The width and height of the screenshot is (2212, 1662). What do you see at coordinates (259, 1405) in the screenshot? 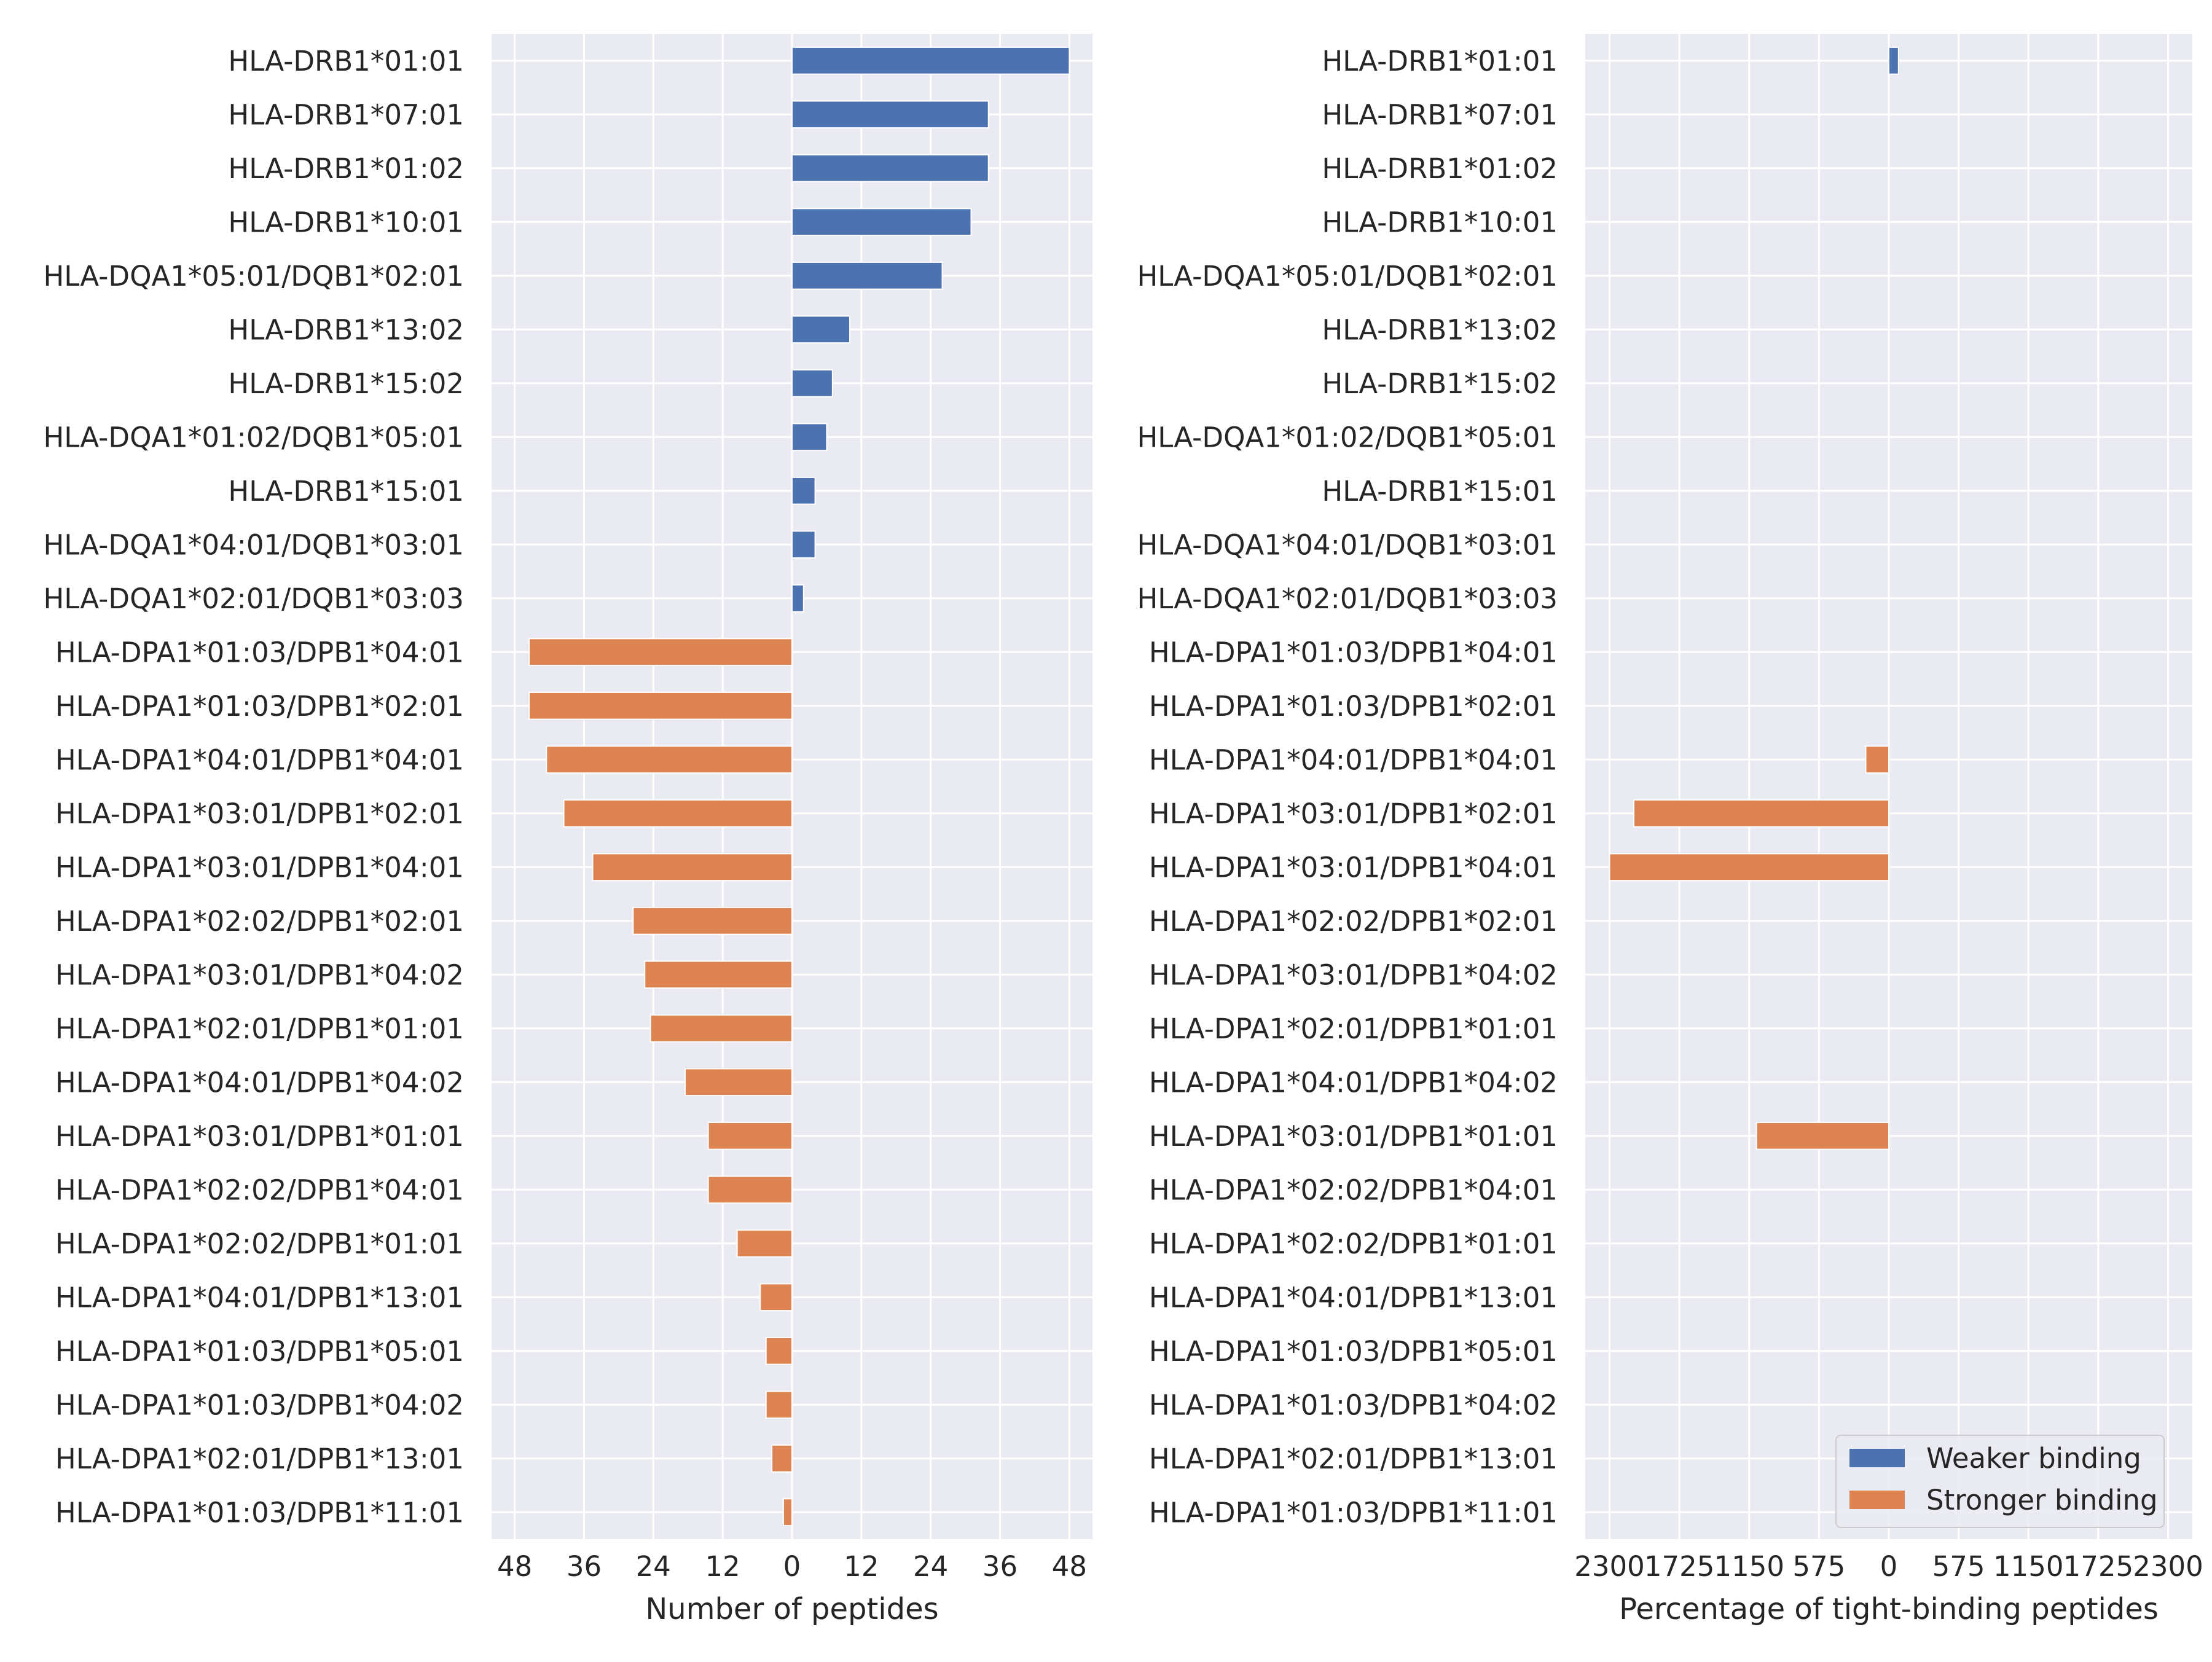
I see `left-y-tick-label: HLA-DPA1*01:03/DPB1*04:02` at bounding box center [259, 1405].